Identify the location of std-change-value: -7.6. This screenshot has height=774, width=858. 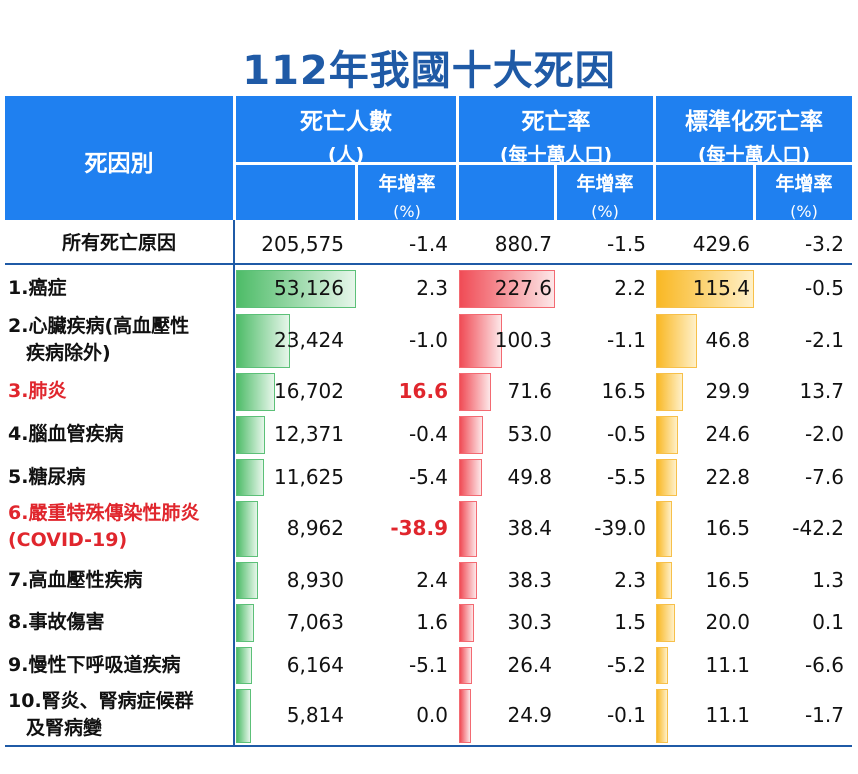
(824, 476).